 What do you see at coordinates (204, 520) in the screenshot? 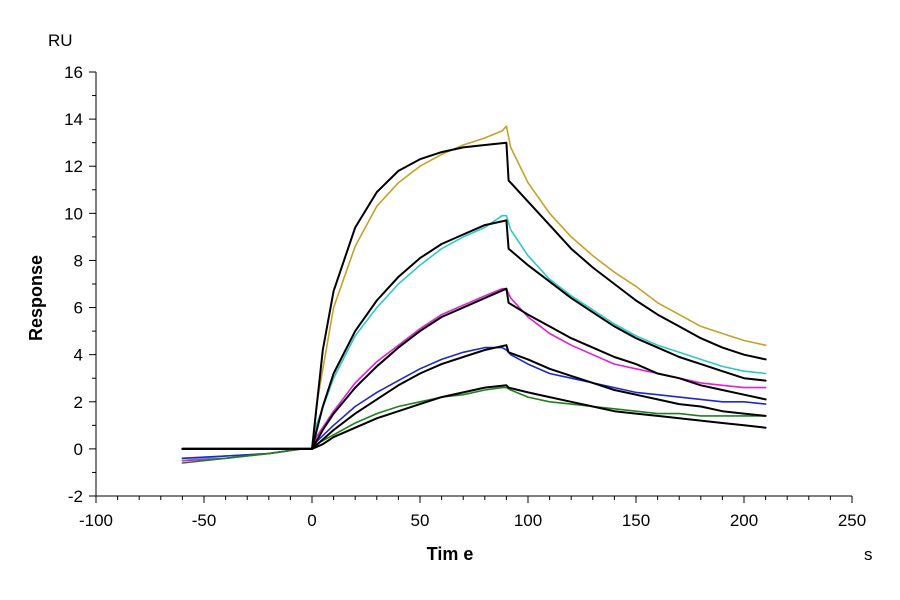
I see `x-tick-label: -50` at bounding box center [204, 520].